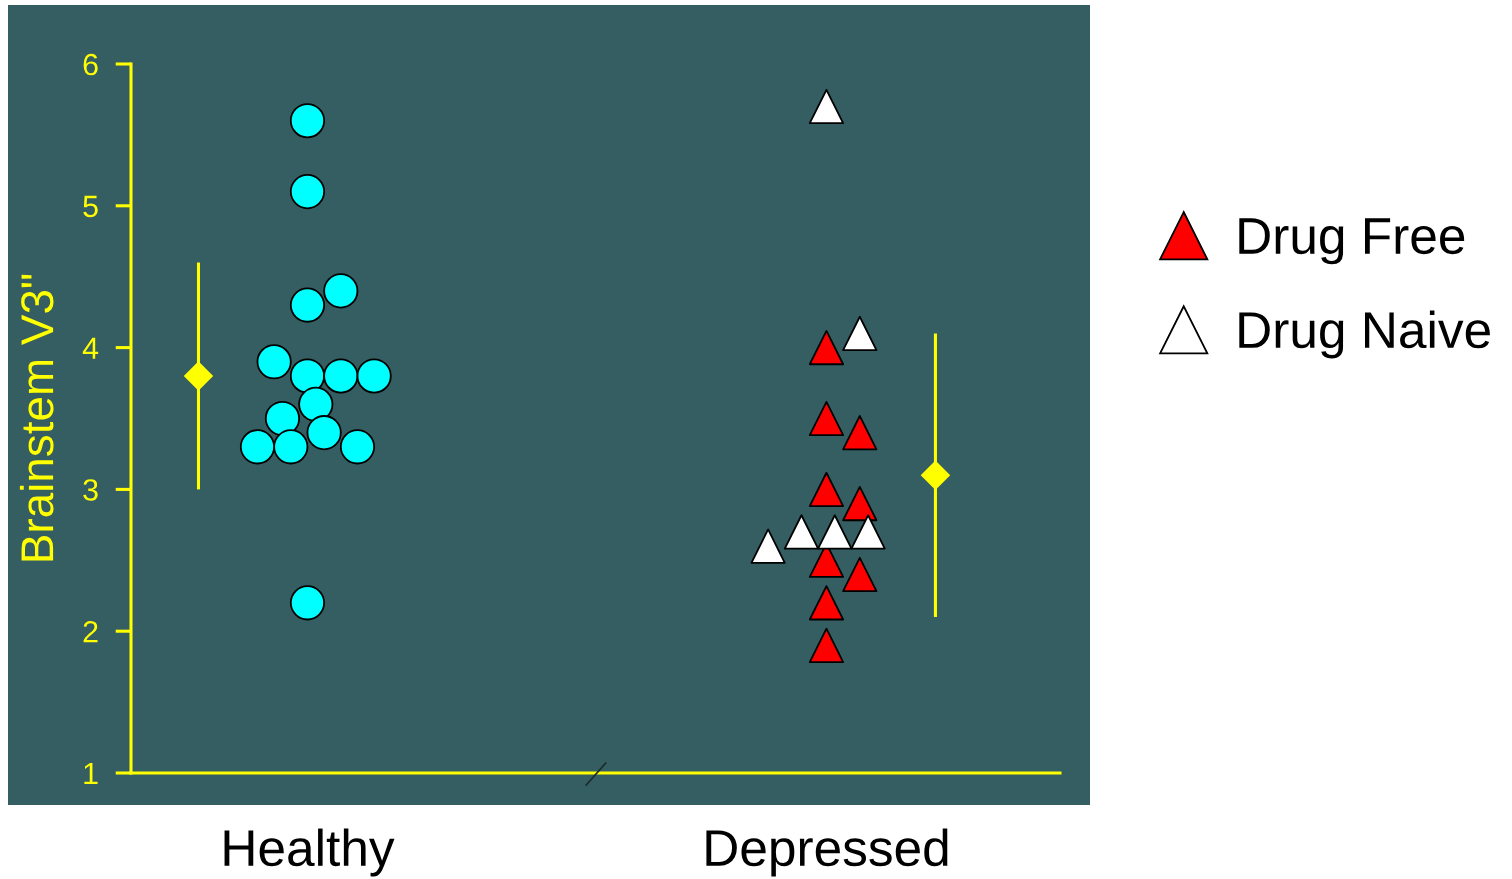  Describe the element at coordinates (90, 64) in the screenshot. I see `y-tick-label: 6` at that location.